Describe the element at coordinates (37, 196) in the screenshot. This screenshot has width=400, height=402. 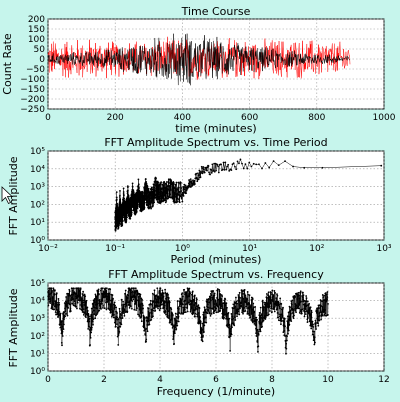
I see `fft-period-y-ticks: 10⁵ 10⁴ 10³ 10² 10¹ 10⁰` at that location.